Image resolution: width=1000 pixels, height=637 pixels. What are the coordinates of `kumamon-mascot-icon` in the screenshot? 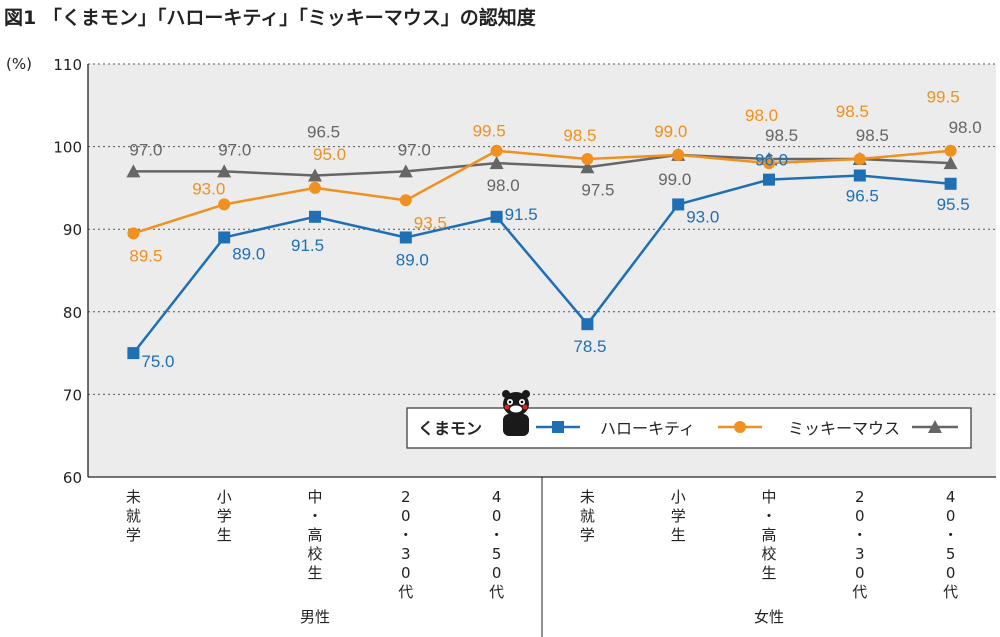 It's located at (516, 413).